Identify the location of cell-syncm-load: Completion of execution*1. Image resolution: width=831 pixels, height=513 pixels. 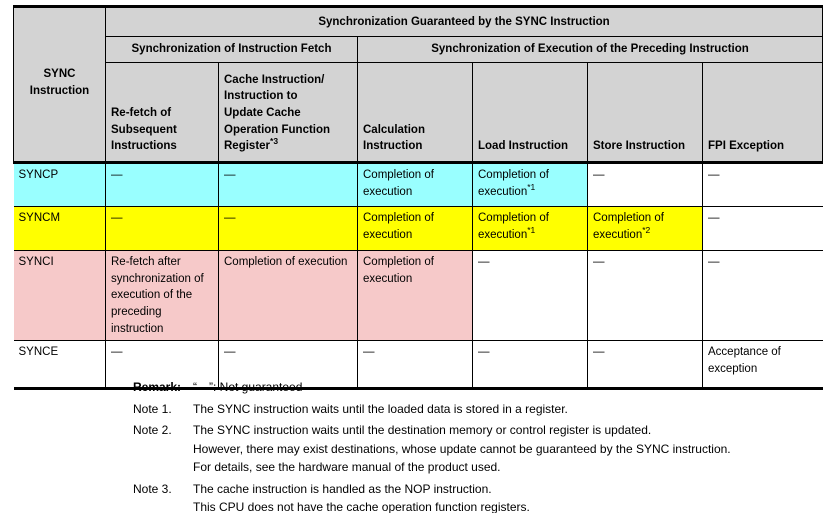
(530, 228).